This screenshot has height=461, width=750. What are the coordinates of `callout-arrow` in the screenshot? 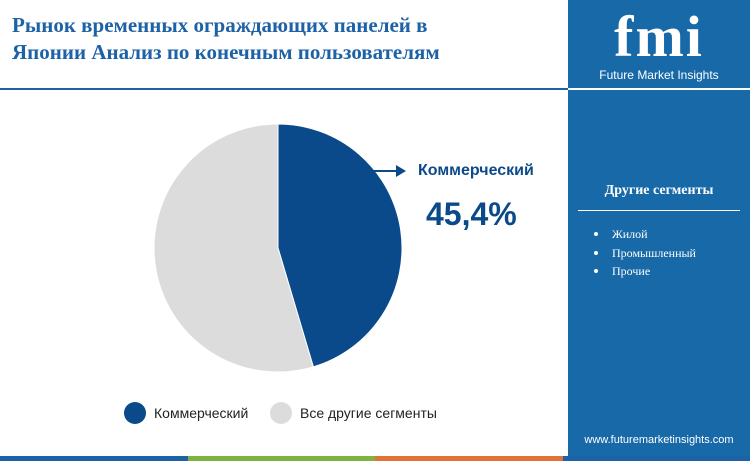 It's located at (388, 171).